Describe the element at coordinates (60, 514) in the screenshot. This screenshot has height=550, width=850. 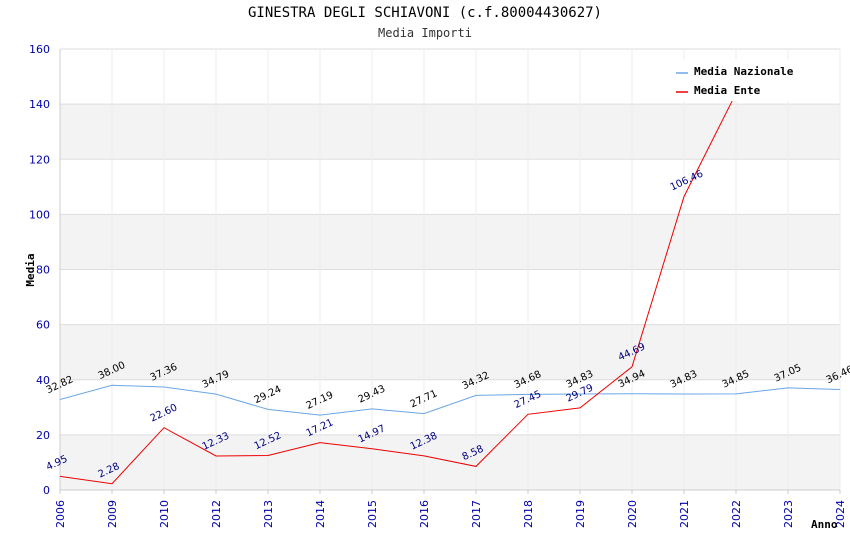
I see `x-tick-label: 2006` at that location.